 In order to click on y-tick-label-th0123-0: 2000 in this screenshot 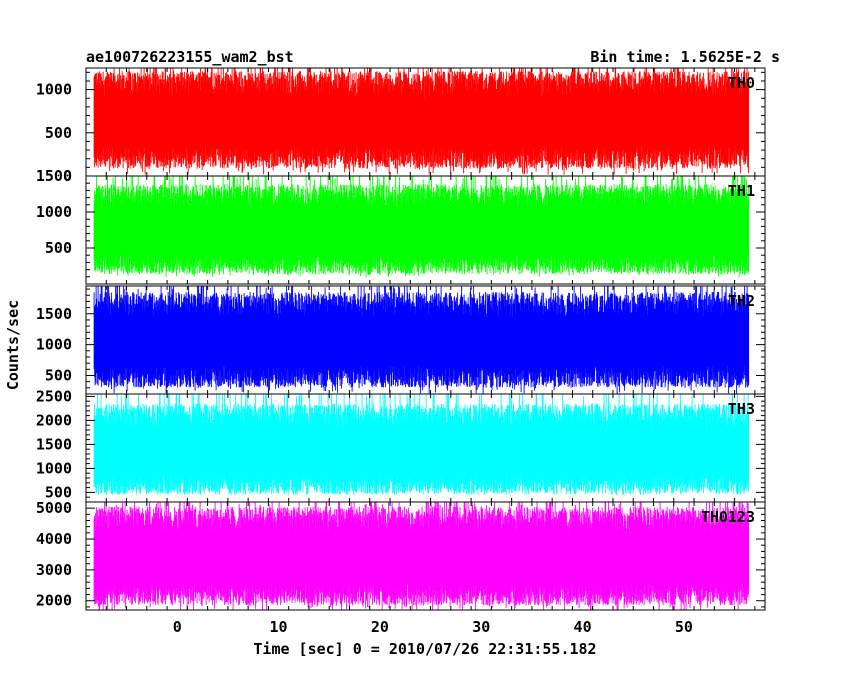, I will do `click(54, 601)`.